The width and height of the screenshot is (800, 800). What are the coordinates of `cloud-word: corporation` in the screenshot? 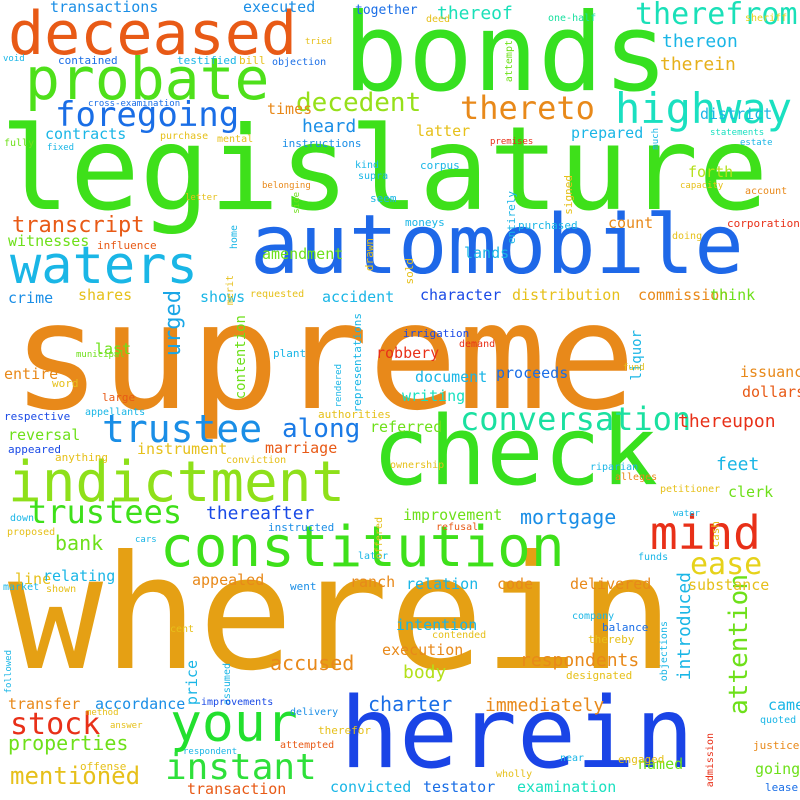 It's located at (763, 223).